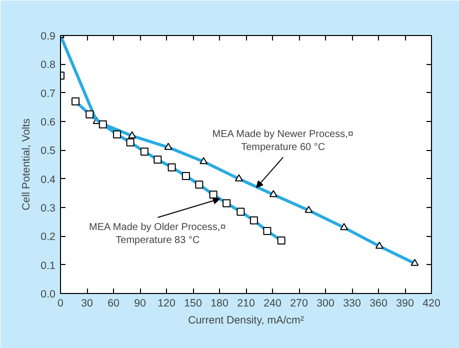 This screenshot has height=348, width=459. What do you see at coordinates (325, 304) in the screenshot?
I see `x-tick-label: 300` at bounding box center [325, 304].